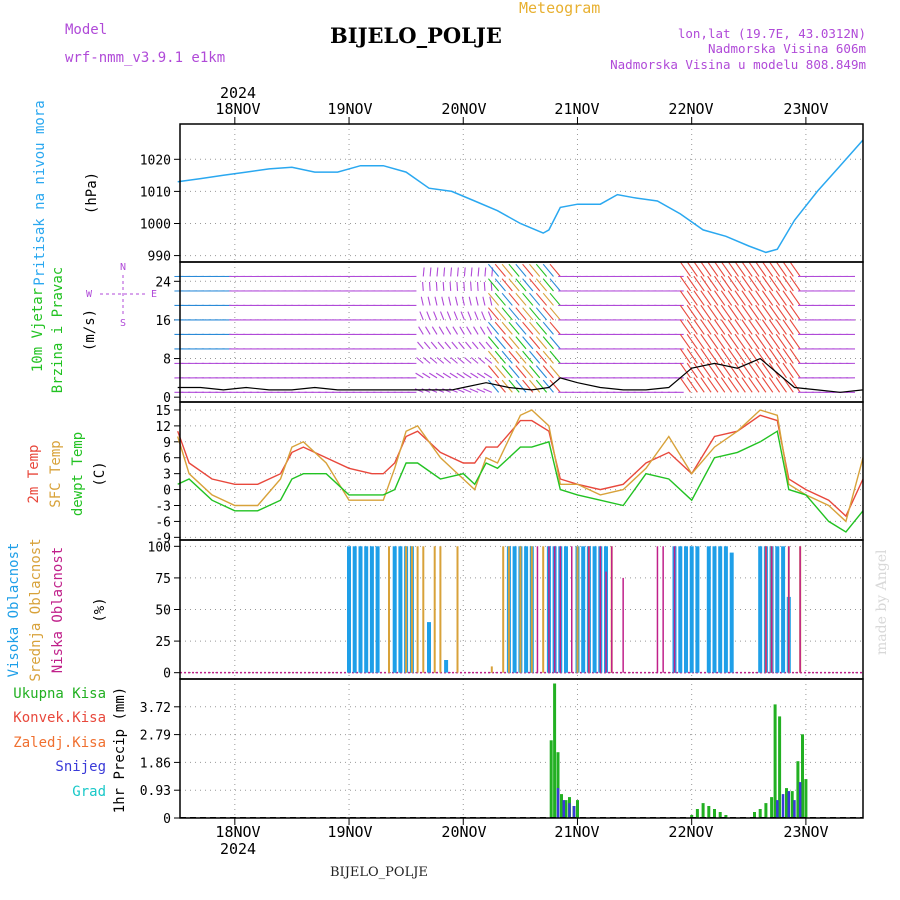 This screenshot has height=900, width=900. I want to click on cloud-ytick-label: 100, so click(159, 547).